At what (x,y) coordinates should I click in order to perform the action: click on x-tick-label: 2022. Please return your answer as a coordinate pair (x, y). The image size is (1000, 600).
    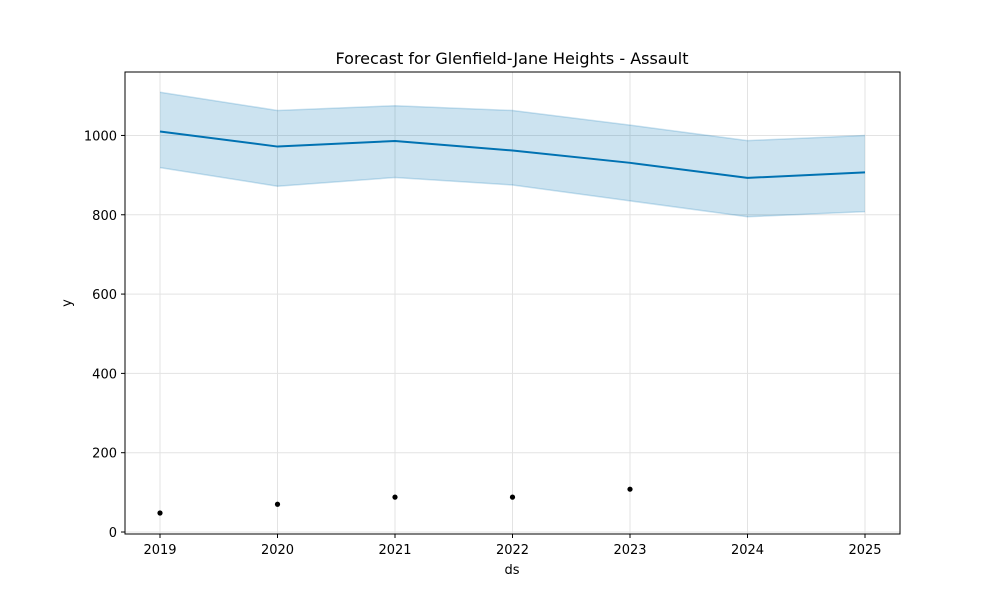
    Looking at the image, I should click on (512, 550).